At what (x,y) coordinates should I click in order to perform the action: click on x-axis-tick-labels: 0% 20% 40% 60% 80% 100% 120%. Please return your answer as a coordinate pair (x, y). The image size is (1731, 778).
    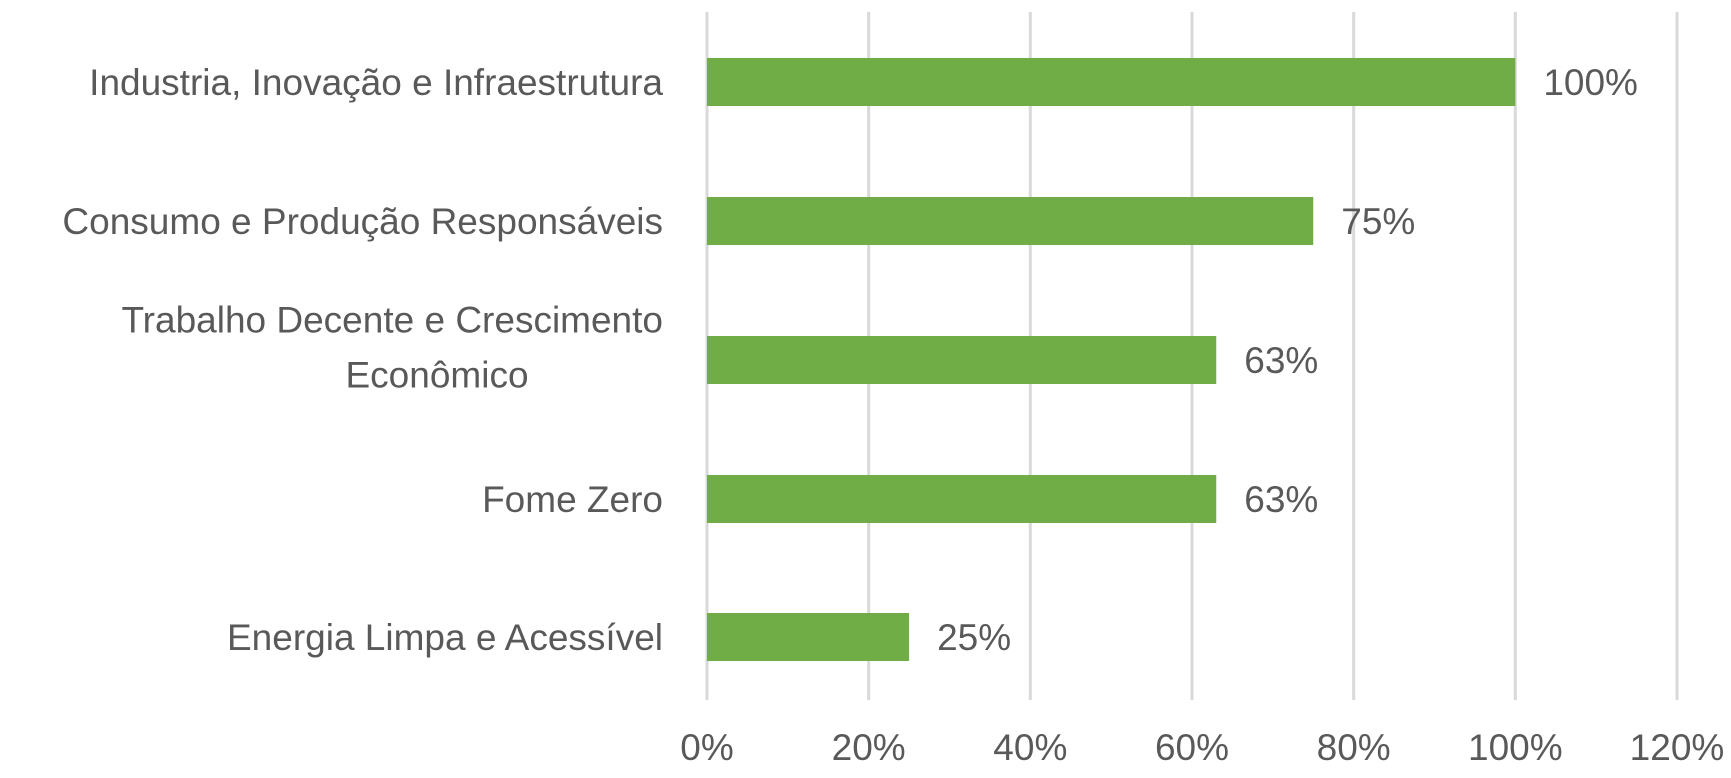
    Looking at the image, I should click on (1202, 747).